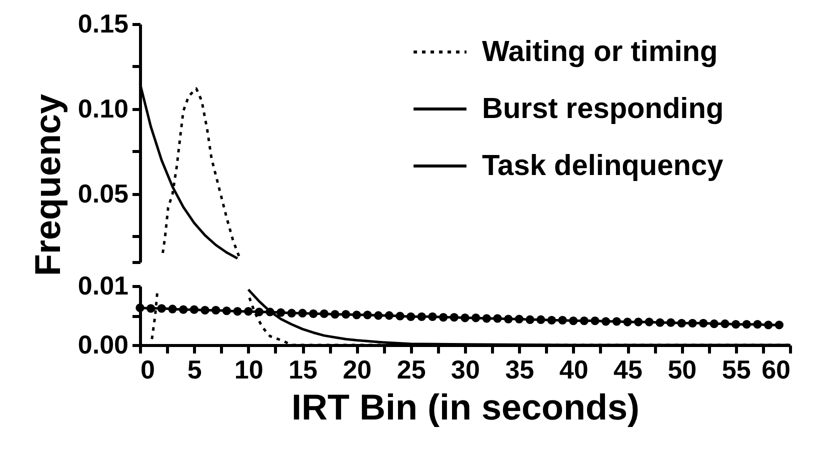 The image size is (814, 454). I want to click on y-tick-label: 0.05, so click(103, 193).